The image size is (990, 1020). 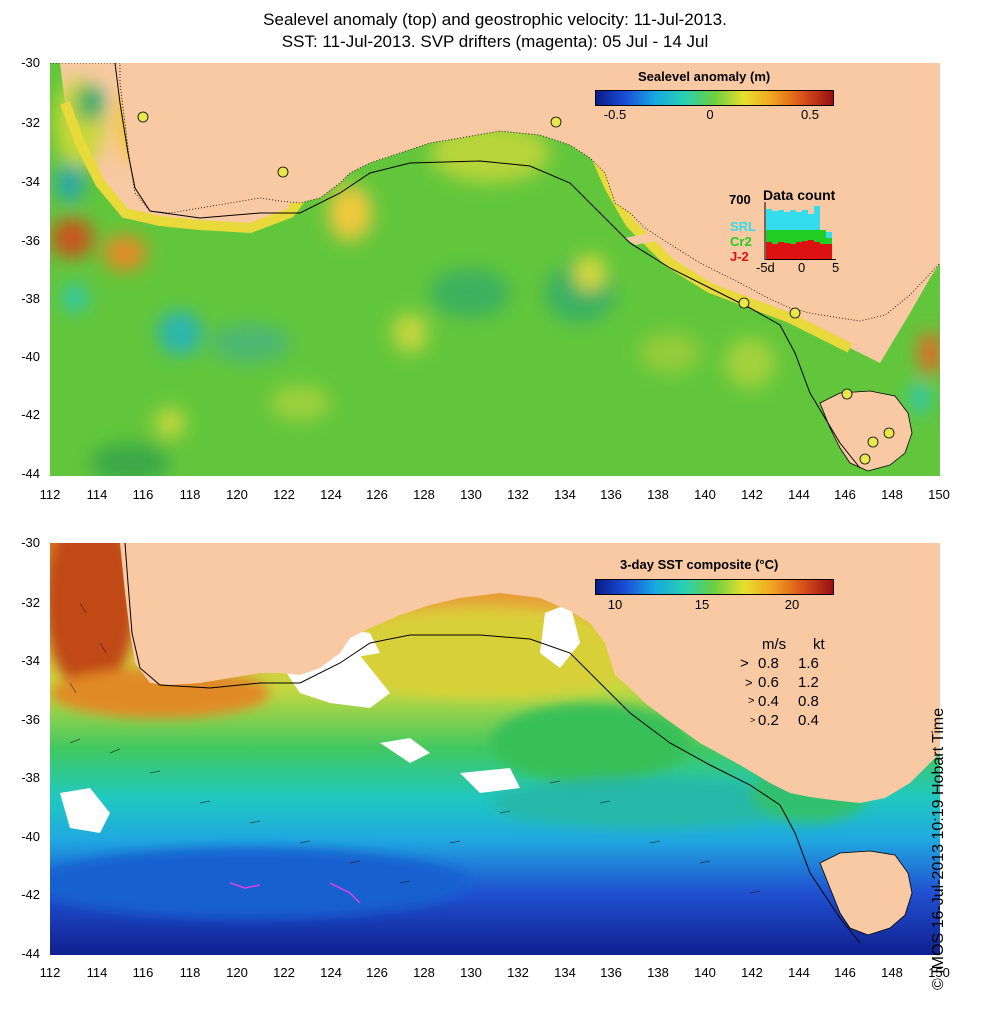 What do you see at coordinates (810, 114) in the screenshot?
I see `sla-tick-pos: 0.5` at bounding box center [810, 114].